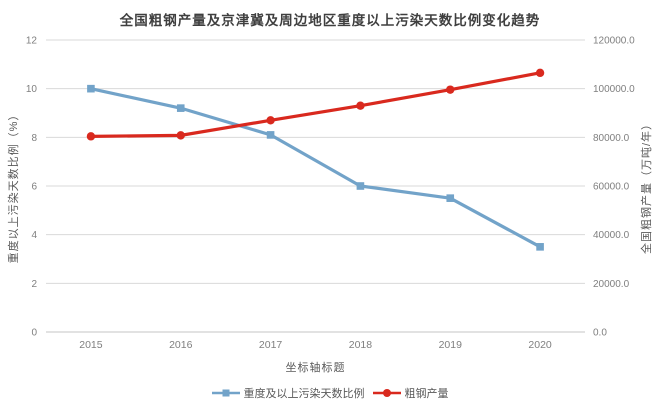 Image resolution: width=660 pixels, height=408 pixels. I want to click on legend: 重度及以上污染天数比例 粗钢产量, so click(330, 393).